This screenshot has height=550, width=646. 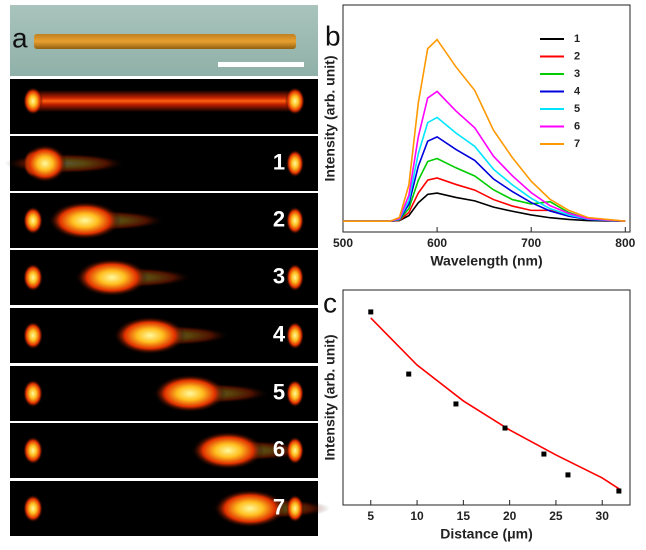 What do you see at coordinates (370, 516) in the screenshot?
I see `x-tick-label: 5` at bounding box center [370, 516].